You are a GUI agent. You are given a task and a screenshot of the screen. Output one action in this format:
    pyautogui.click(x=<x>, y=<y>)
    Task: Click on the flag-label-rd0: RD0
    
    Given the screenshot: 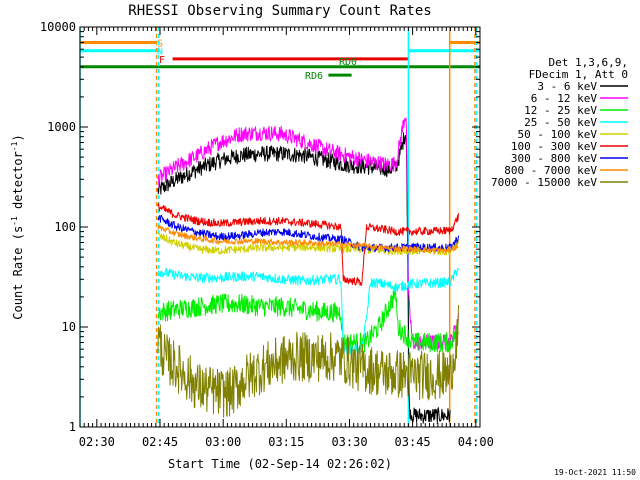 What is the action you would take?
    pyautogui.click(x=348, y=62)
    